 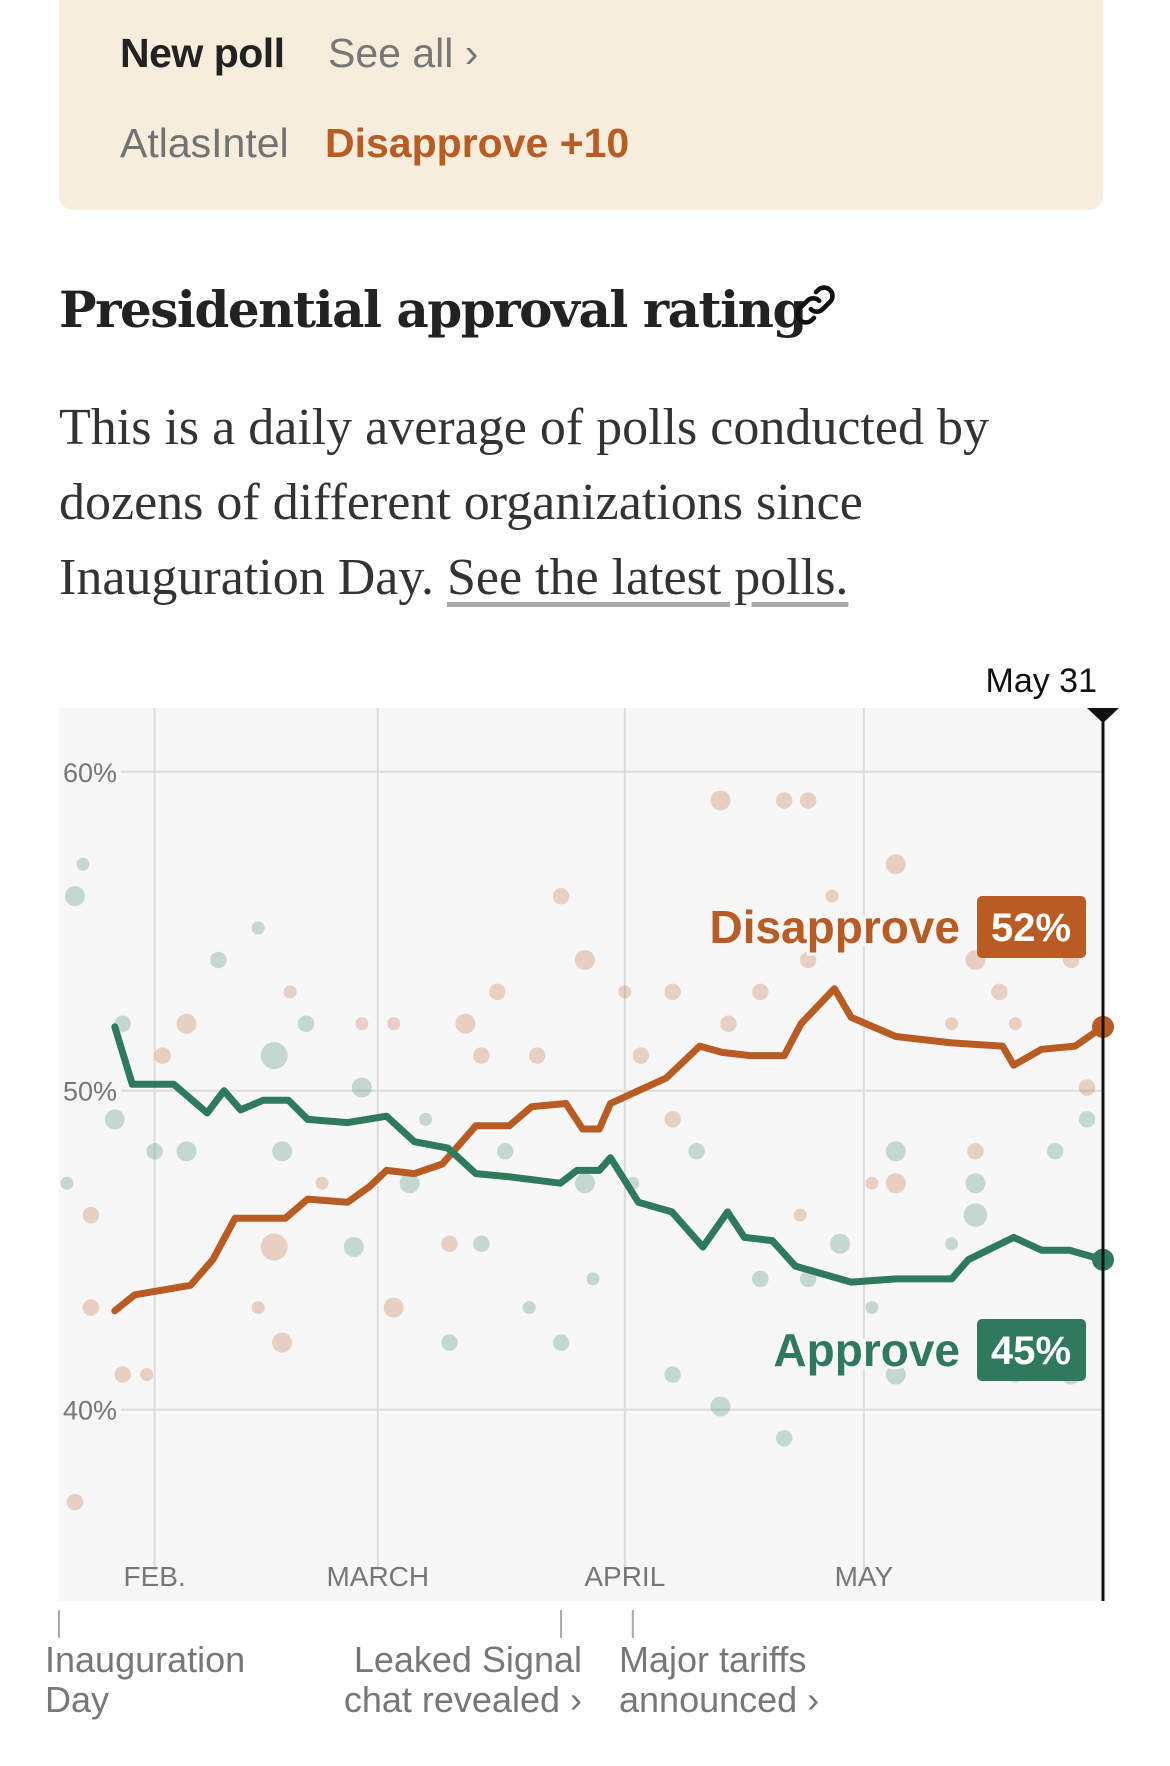 I want to click on annotation-line: Leaked Signal, so click(x=467, y=1659).